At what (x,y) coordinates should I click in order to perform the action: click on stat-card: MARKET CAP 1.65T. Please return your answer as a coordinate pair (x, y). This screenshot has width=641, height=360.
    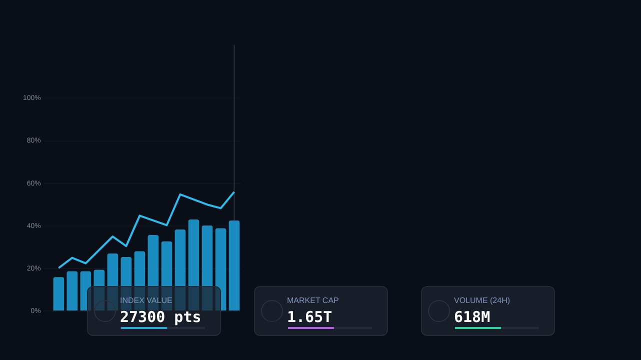
    Looking at the image, I should click on (321, 311).